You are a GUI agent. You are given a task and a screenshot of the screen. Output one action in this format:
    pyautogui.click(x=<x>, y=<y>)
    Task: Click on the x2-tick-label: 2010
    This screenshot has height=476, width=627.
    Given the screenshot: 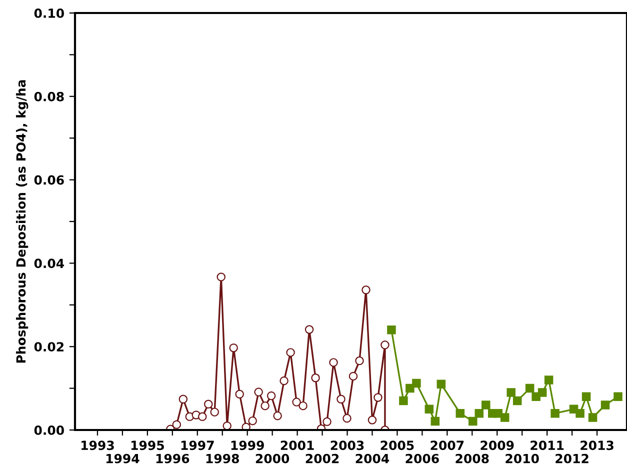 What is the action you would take?
    pyautogui.click(x=522, y=459)
    